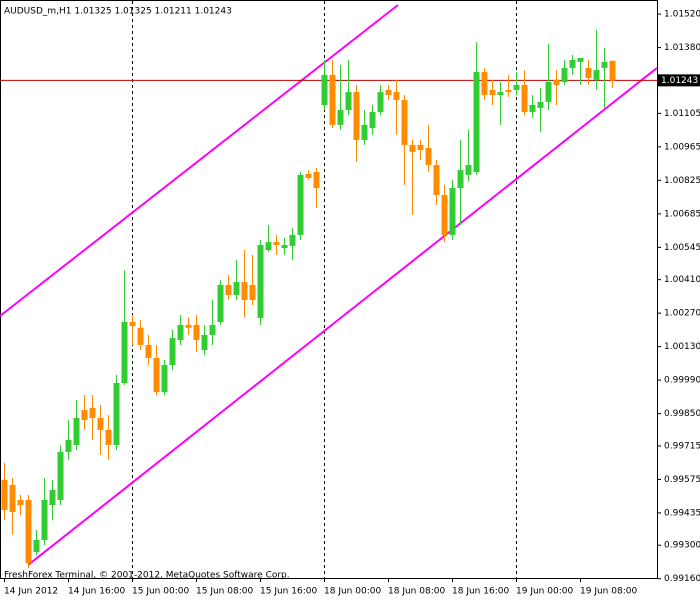 This screenshot has height=600, width=700. What do you see at coordinates (608, 592) in the screenshot?
I see `x-tick-label: 19 Jun 08:00` at bounding box center [608, 592].